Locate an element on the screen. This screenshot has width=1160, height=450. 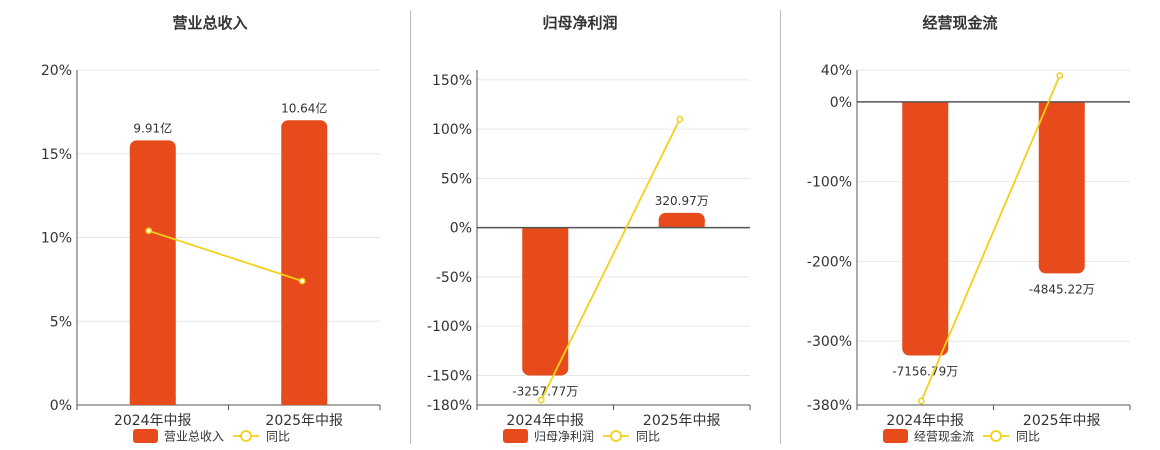
chart-title: 营业总收入 is located at coordinates (209, 23).